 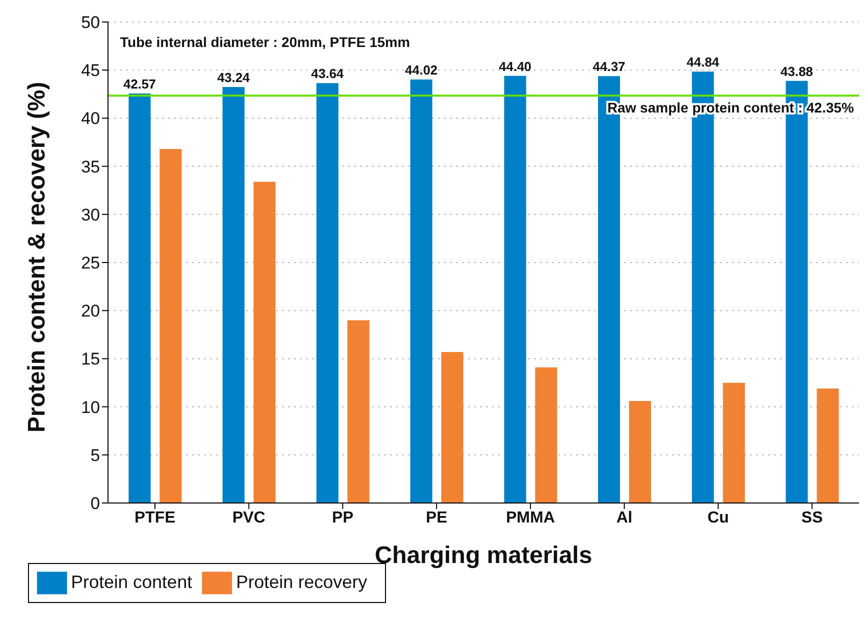 I want to click on y-tick-label: 20, so click(x=90, y=311).